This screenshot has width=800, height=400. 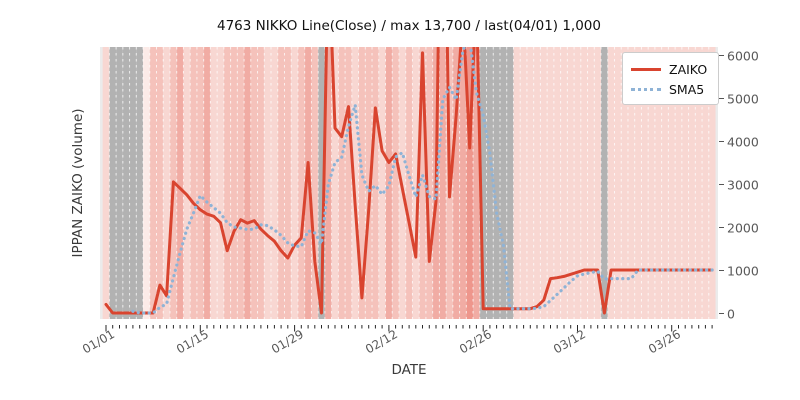 What do you see at coordinates (743, 98) in the screenshot?
I see `y-tick-label: 5000` at bounding box center [743, 98].